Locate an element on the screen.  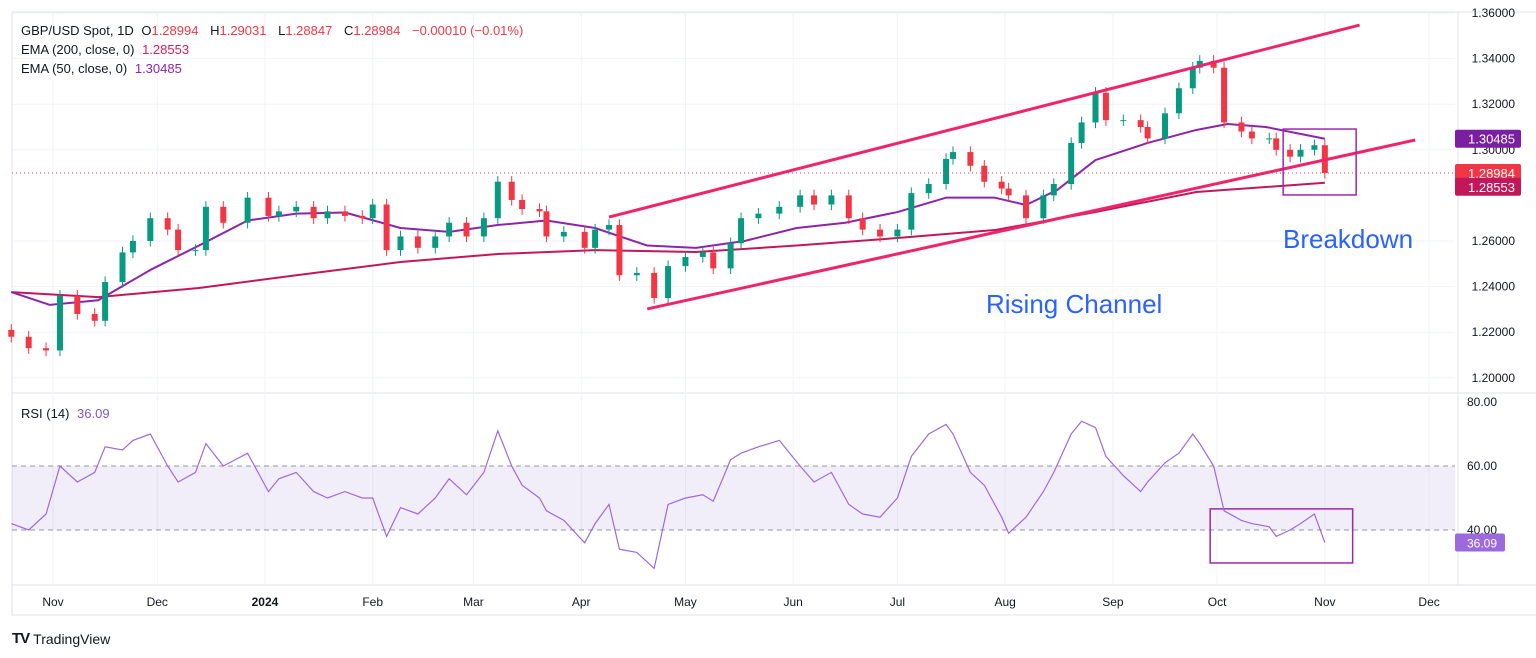
ema200-legend: EMA (200, close, 0) 1.28553 is located at coordinates (107, 49).